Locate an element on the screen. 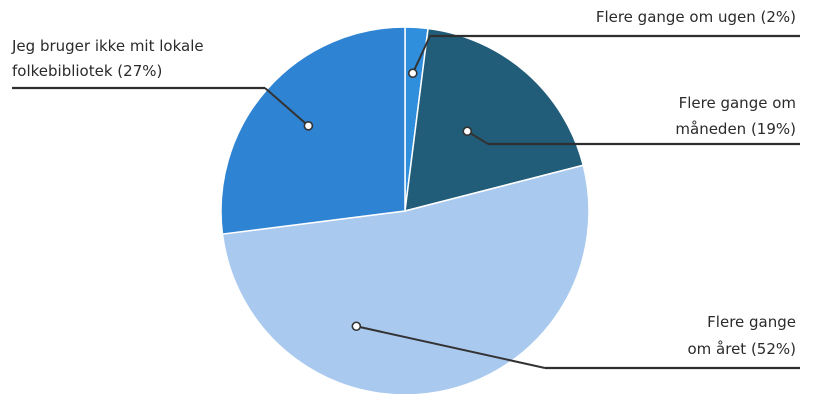 The height and width of the screenshot is (394, 814). slice-label-2-line-0: Flere gange is located at coordinates (751, 322).